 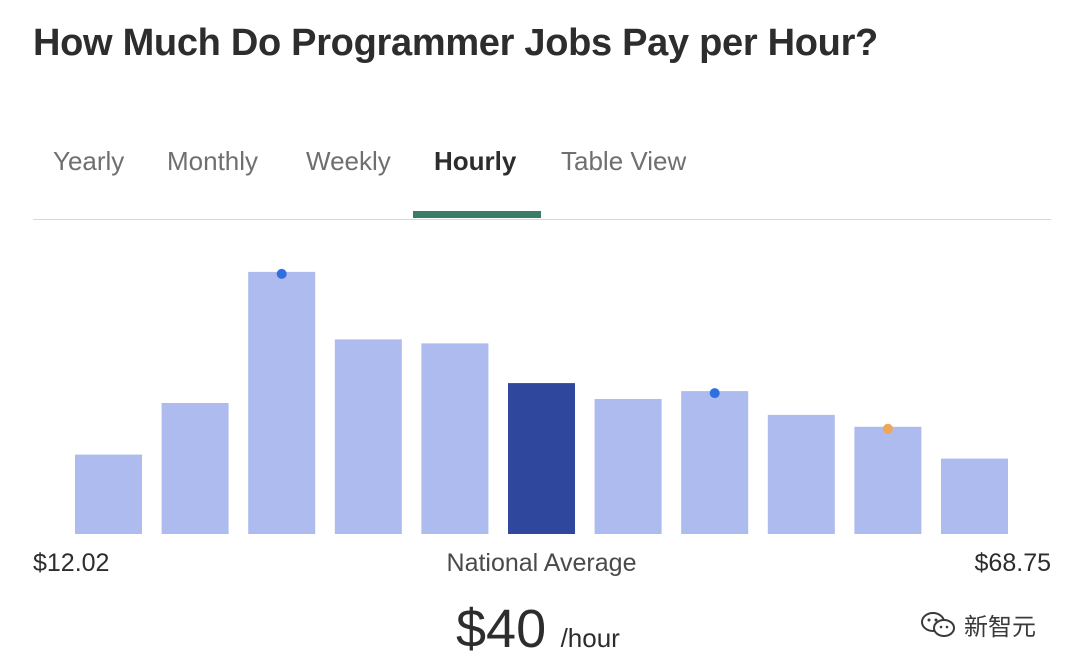 I want to click on min-pay-label: $12.02, so click(x=71, y=563).